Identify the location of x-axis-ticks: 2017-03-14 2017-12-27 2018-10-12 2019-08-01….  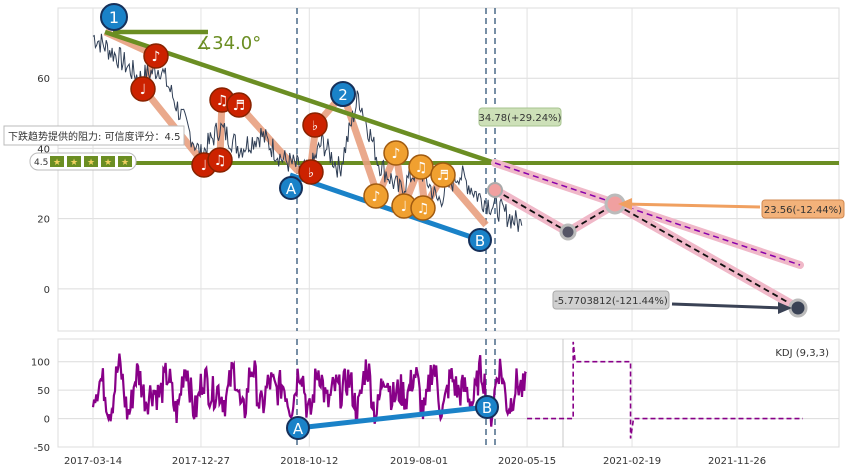
(415, 461).